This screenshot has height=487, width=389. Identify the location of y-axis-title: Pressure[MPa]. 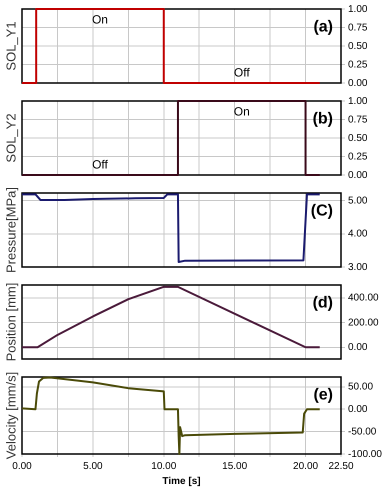
(11, 230).